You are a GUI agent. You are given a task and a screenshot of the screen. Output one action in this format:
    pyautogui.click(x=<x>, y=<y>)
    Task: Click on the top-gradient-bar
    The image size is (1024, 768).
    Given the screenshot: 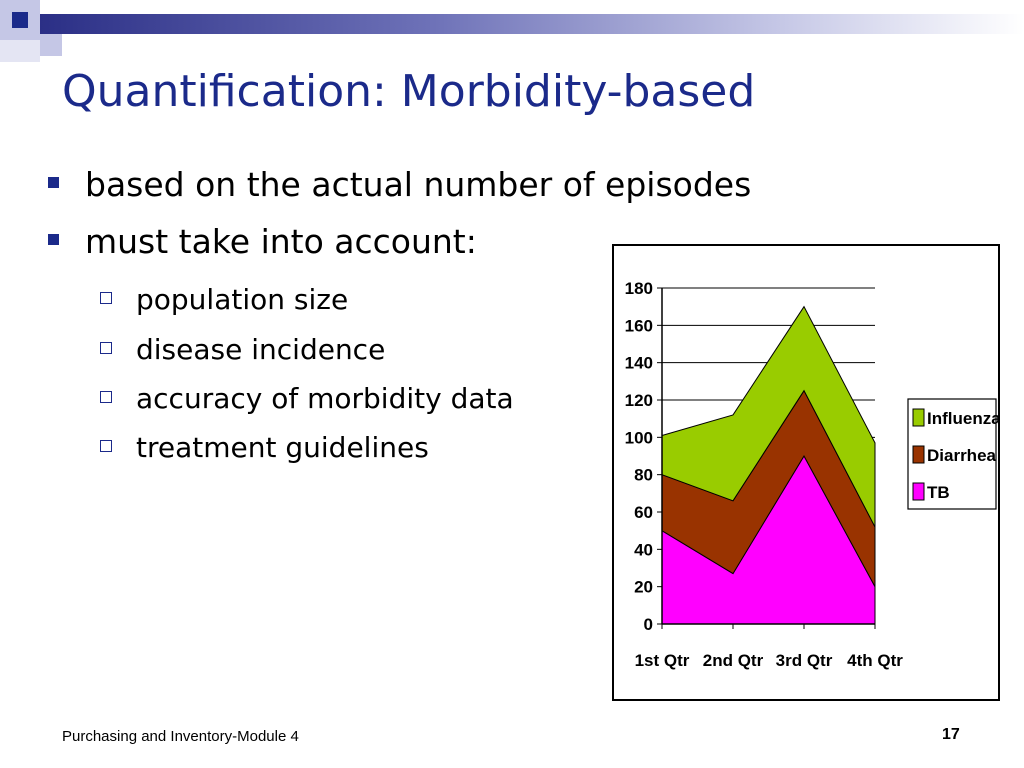 What is the action you would take?
    pyautogui.click(x=532, y=24)
    